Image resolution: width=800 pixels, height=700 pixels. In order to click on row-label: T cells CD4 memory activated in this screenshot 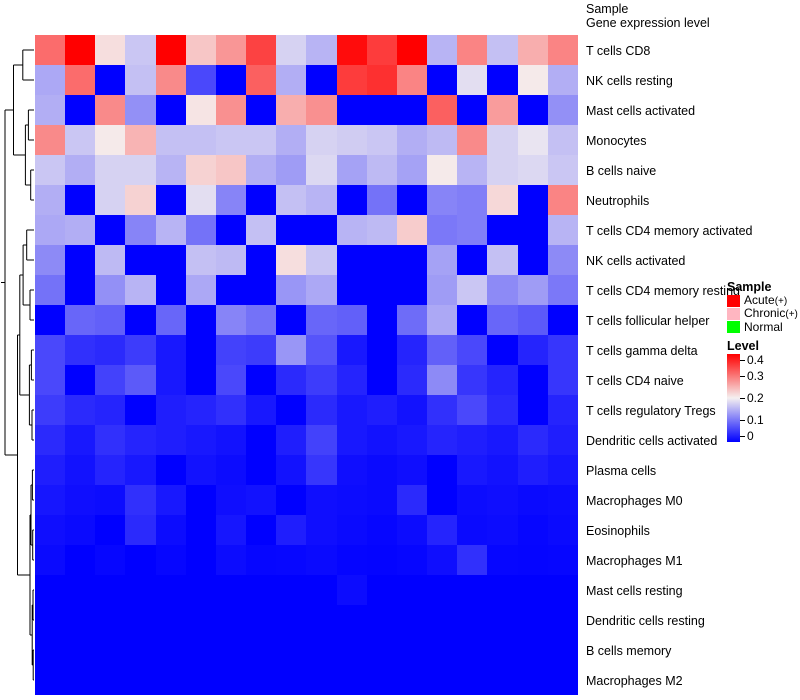, I will do `click(669, 231)`.